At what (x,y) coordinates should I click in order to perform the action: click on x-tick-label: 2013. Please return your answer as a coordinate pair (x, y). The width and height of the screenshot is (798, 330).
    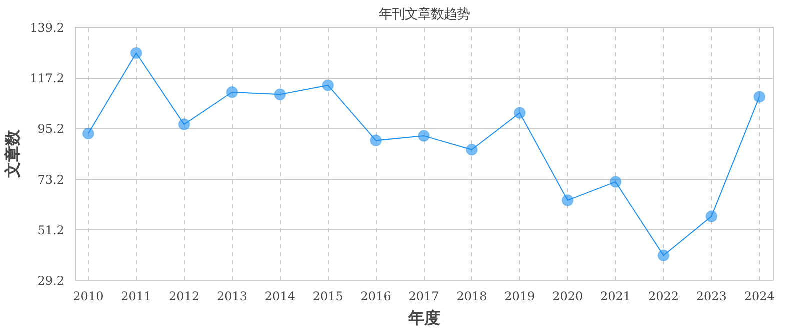
    Looking at the image, I should click on (232, 297).